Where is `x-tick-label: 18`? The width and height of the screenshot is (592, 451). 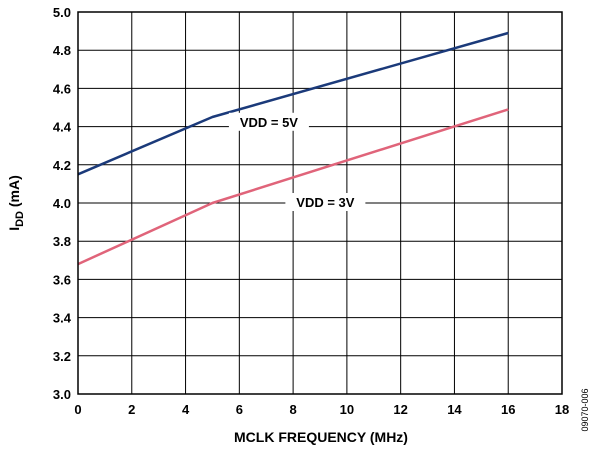 x-tick-label: 18 is located at coordinates (562, 409).